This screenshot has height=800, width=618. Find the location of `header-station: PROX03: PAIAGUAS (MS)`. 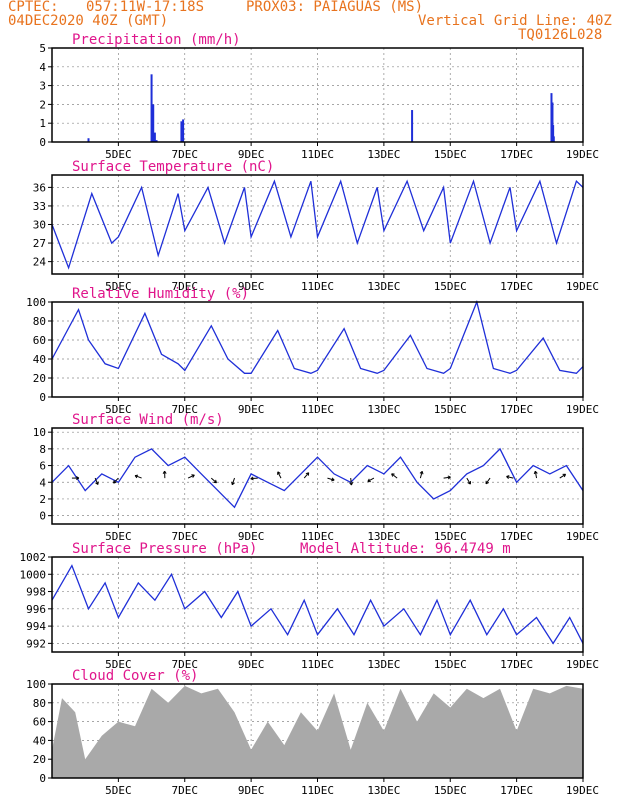

header-station: PROX03: PAIAGUAS (MS) is located at coordinates (335, 7).